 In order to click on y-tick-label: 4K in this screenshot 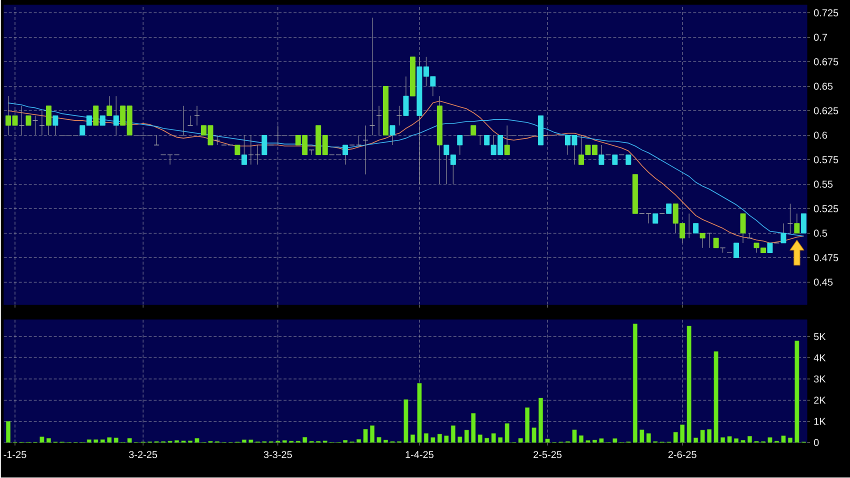, I will do `click(820, 358)`.